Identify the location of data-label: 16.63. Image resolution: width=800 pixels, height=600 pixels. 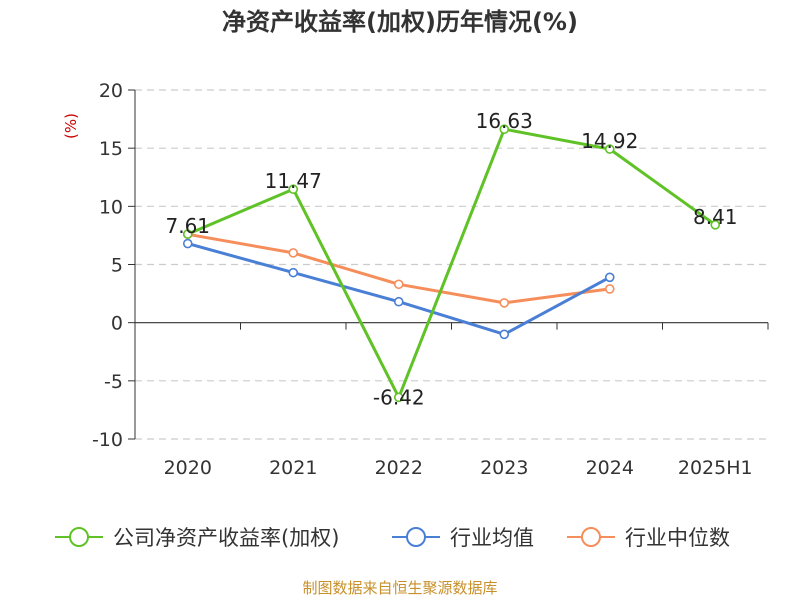
(504, 121).